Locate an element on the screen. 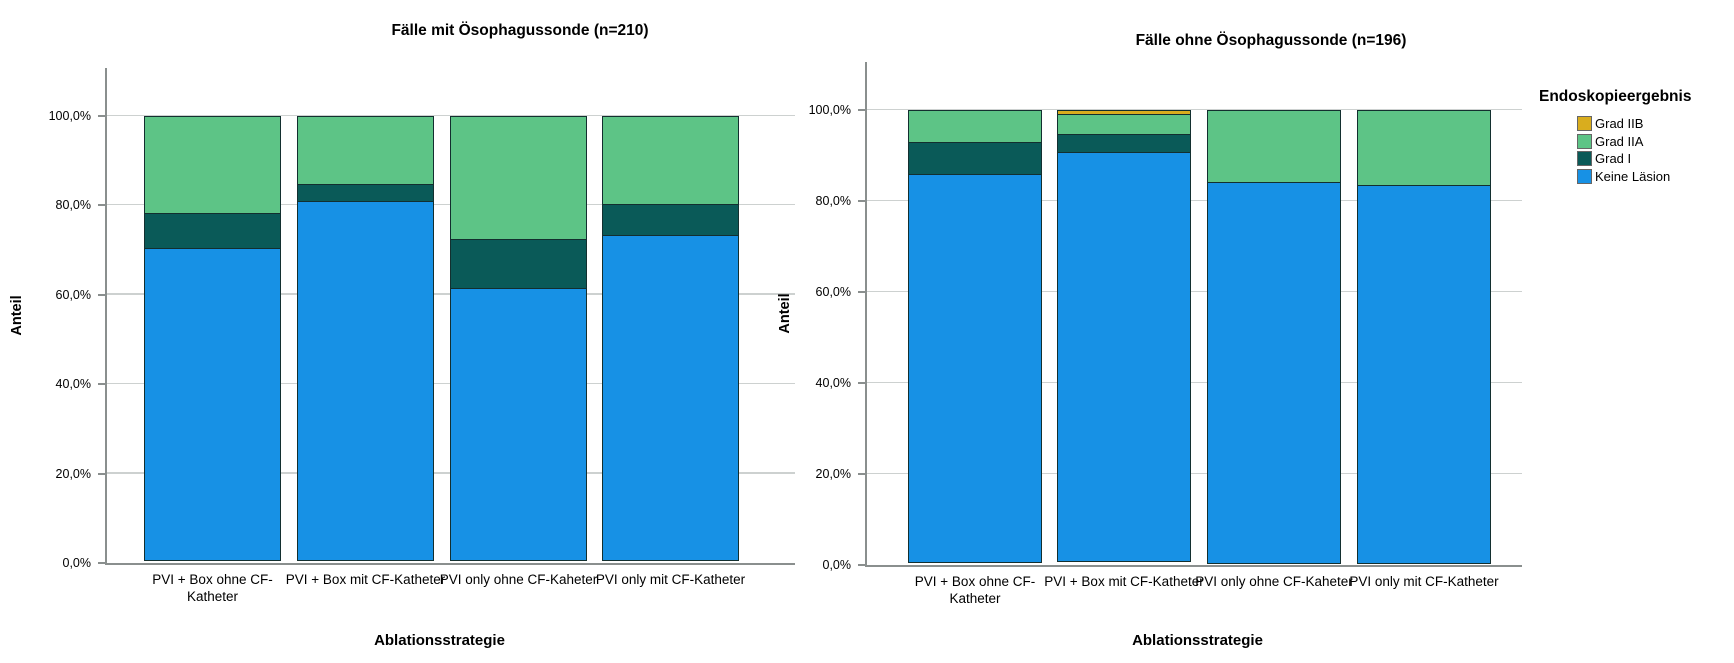 The width and height of the screenshot is (1734, 663). legend-item-label: Grad IIA is located at coordinates (1619, 141).